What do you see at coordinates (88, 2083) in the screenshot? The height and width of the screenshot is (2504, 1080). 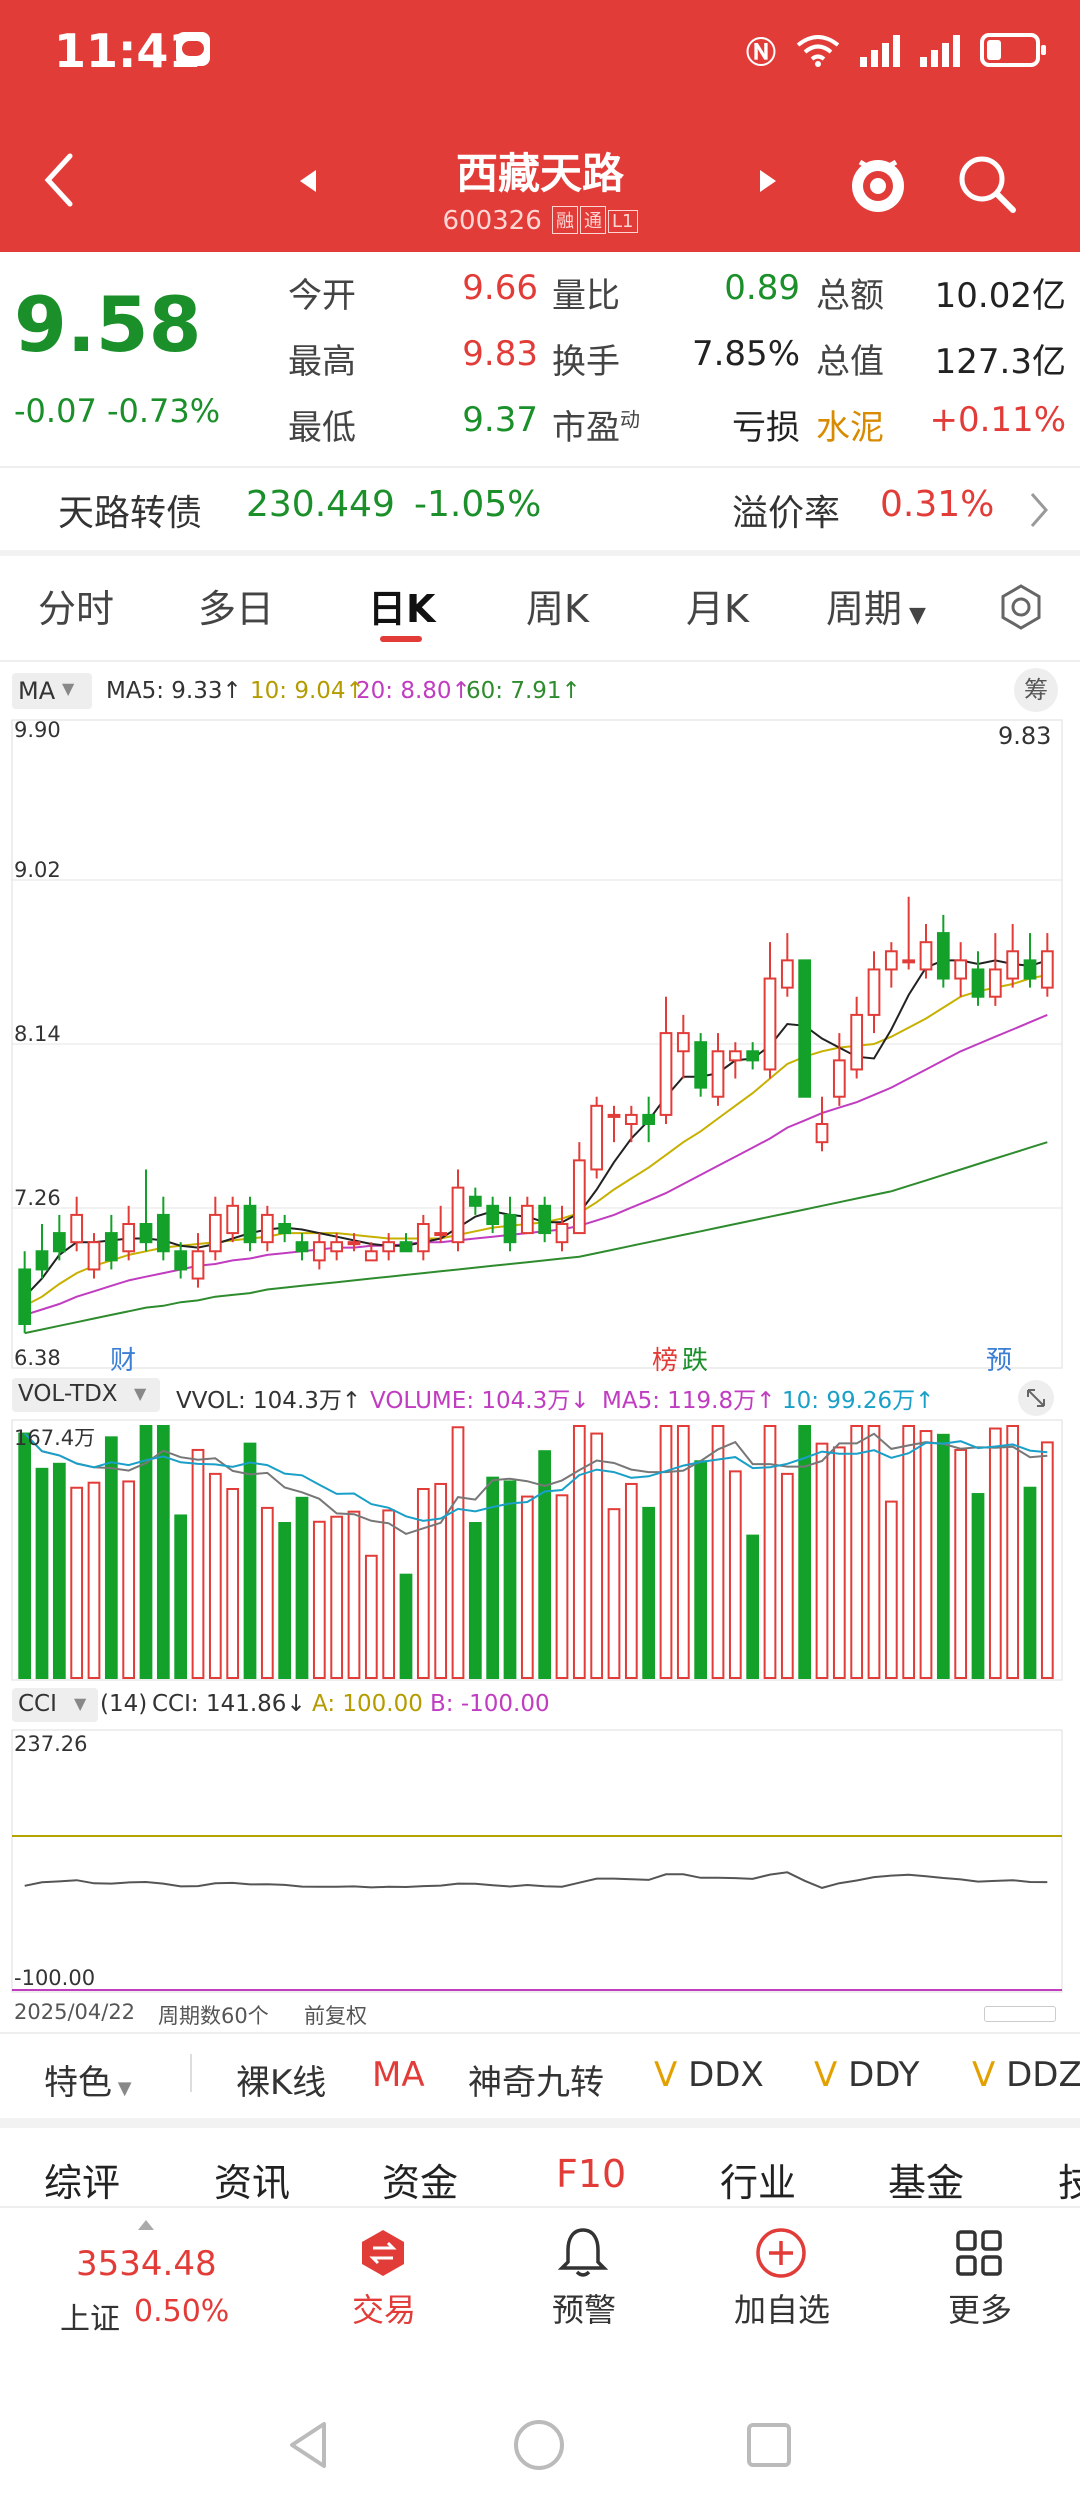 I see `toolbar-special: 特色 ▼` at bounding box center [88, 2083].